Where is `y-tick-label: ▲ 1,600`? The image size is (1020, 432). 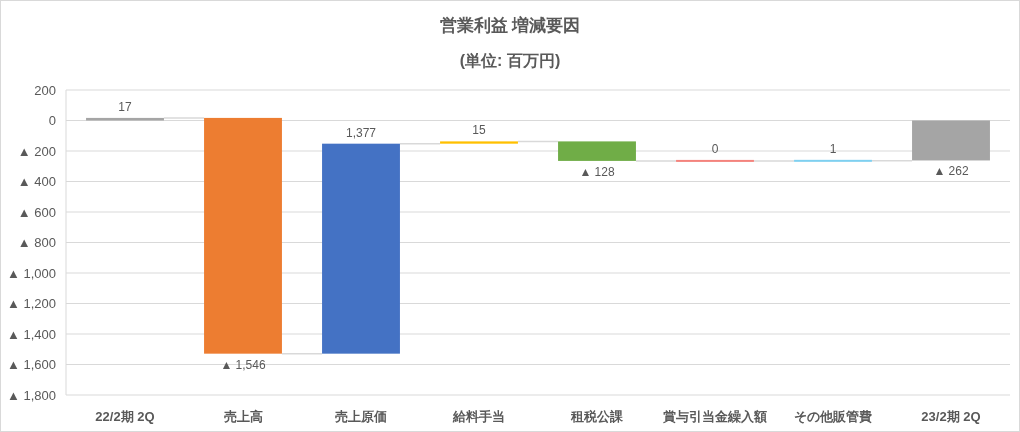
y-tick-label: ▲ 1,600 is located at coordinates (31, 364).